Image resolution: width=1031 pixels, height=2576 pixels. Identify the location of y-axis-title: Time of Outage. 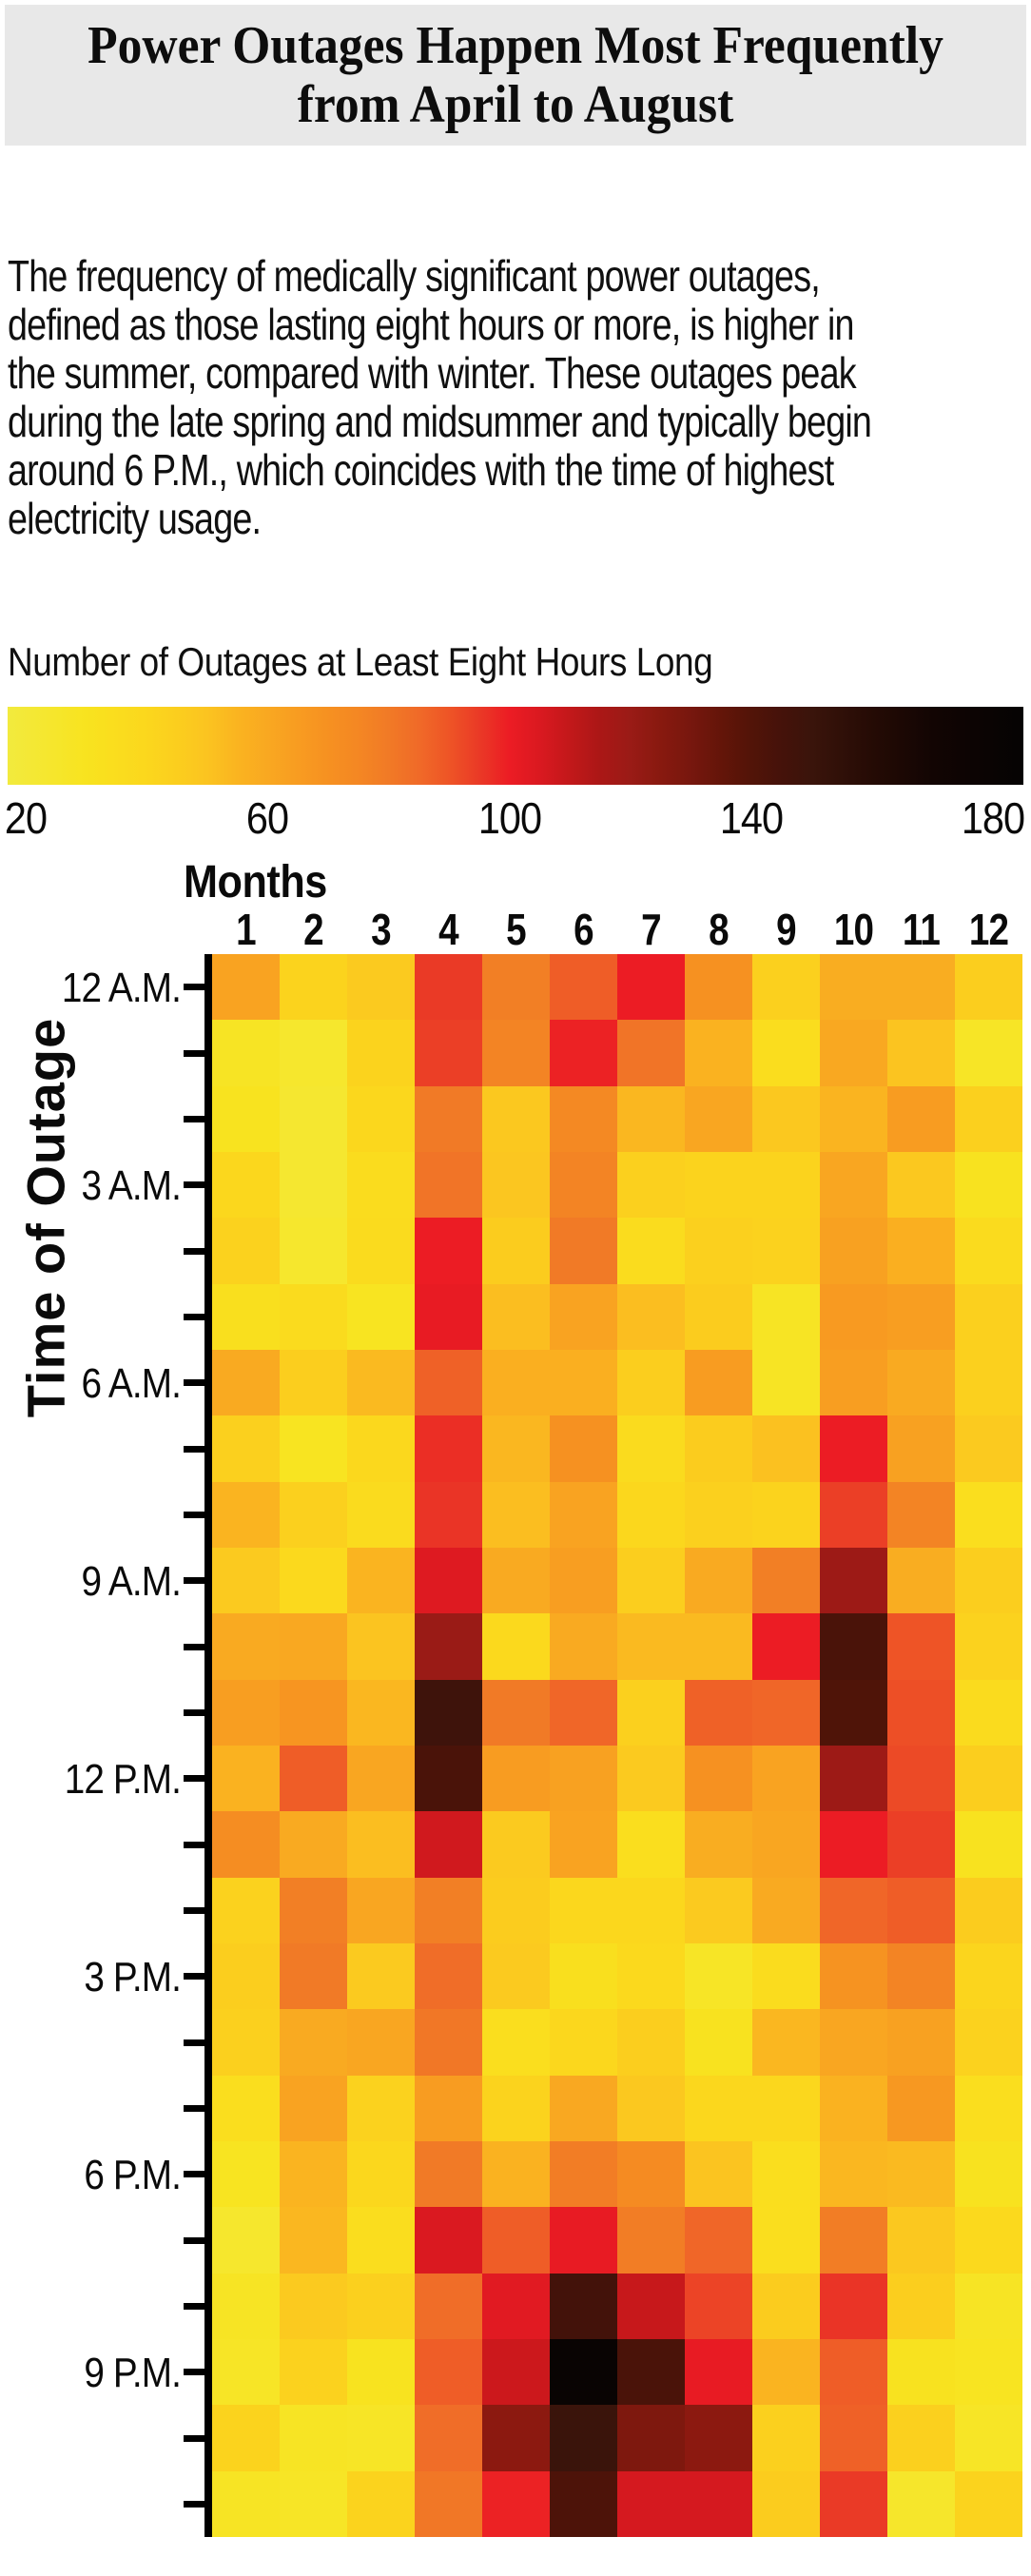
(45, 1218).